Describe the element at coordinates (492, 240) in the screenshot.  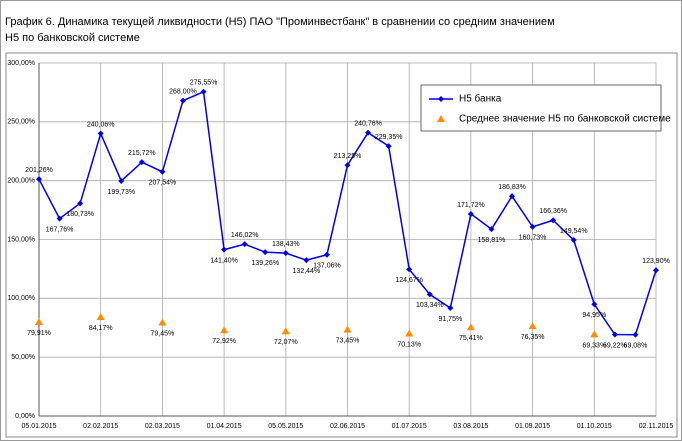
I see `data-label: 158,81%` at that location.